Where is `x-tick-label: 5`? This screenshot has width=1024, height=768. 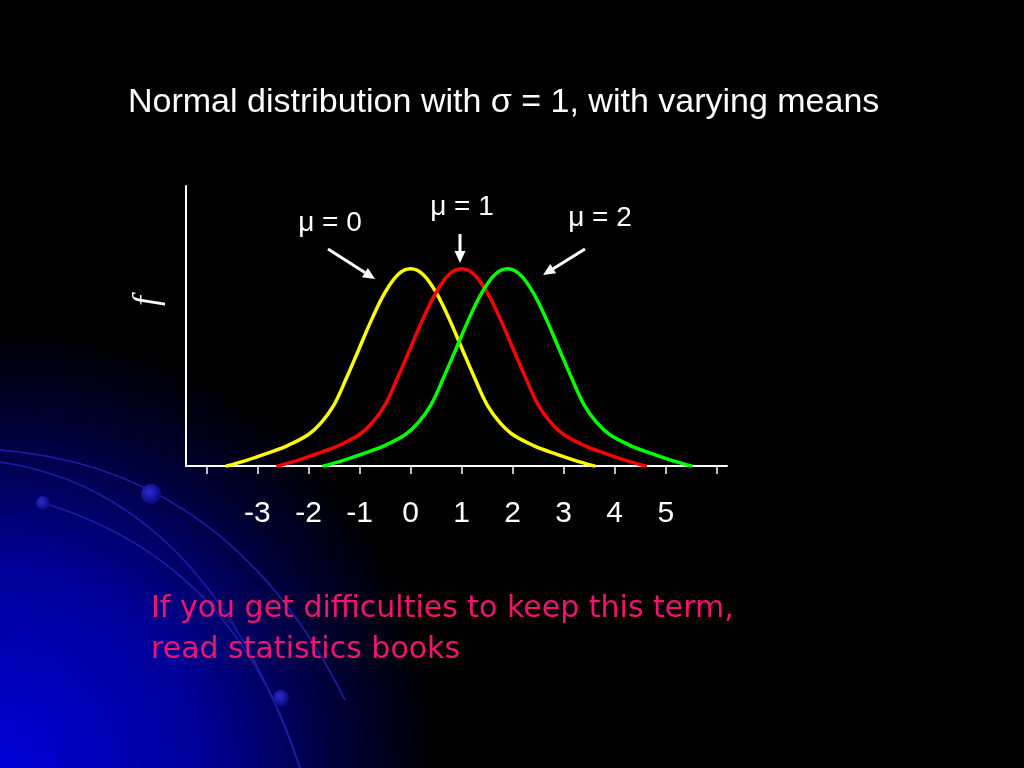 x-tick-label: 5 is located at coordinates (666, 511).